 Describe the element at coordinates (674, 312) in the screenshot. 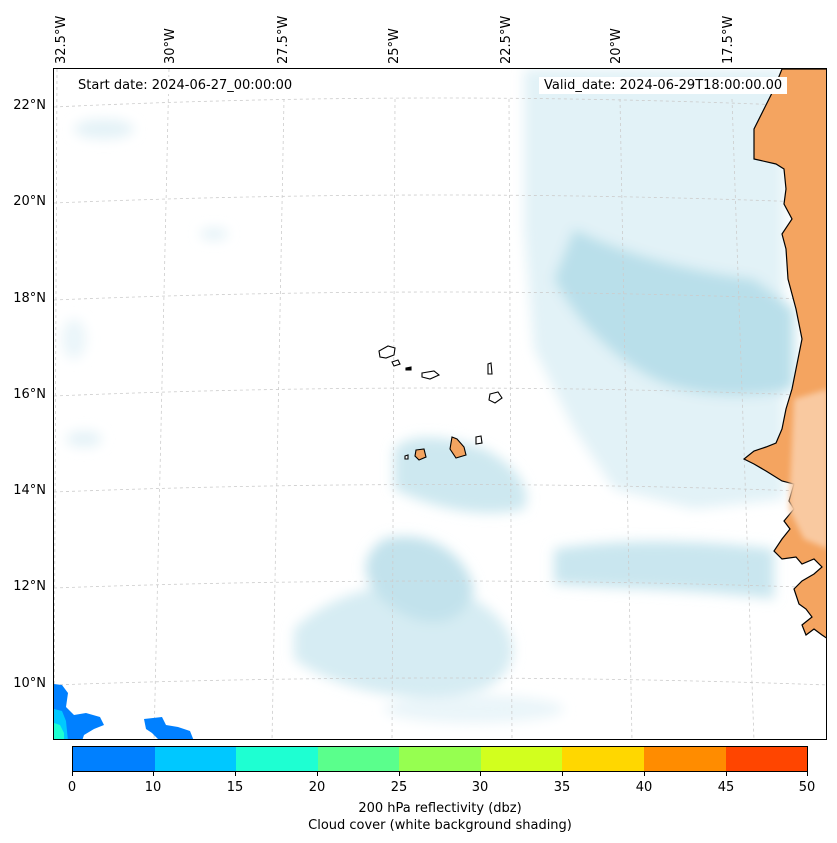

I see `cloud-region-east-core` at that location.